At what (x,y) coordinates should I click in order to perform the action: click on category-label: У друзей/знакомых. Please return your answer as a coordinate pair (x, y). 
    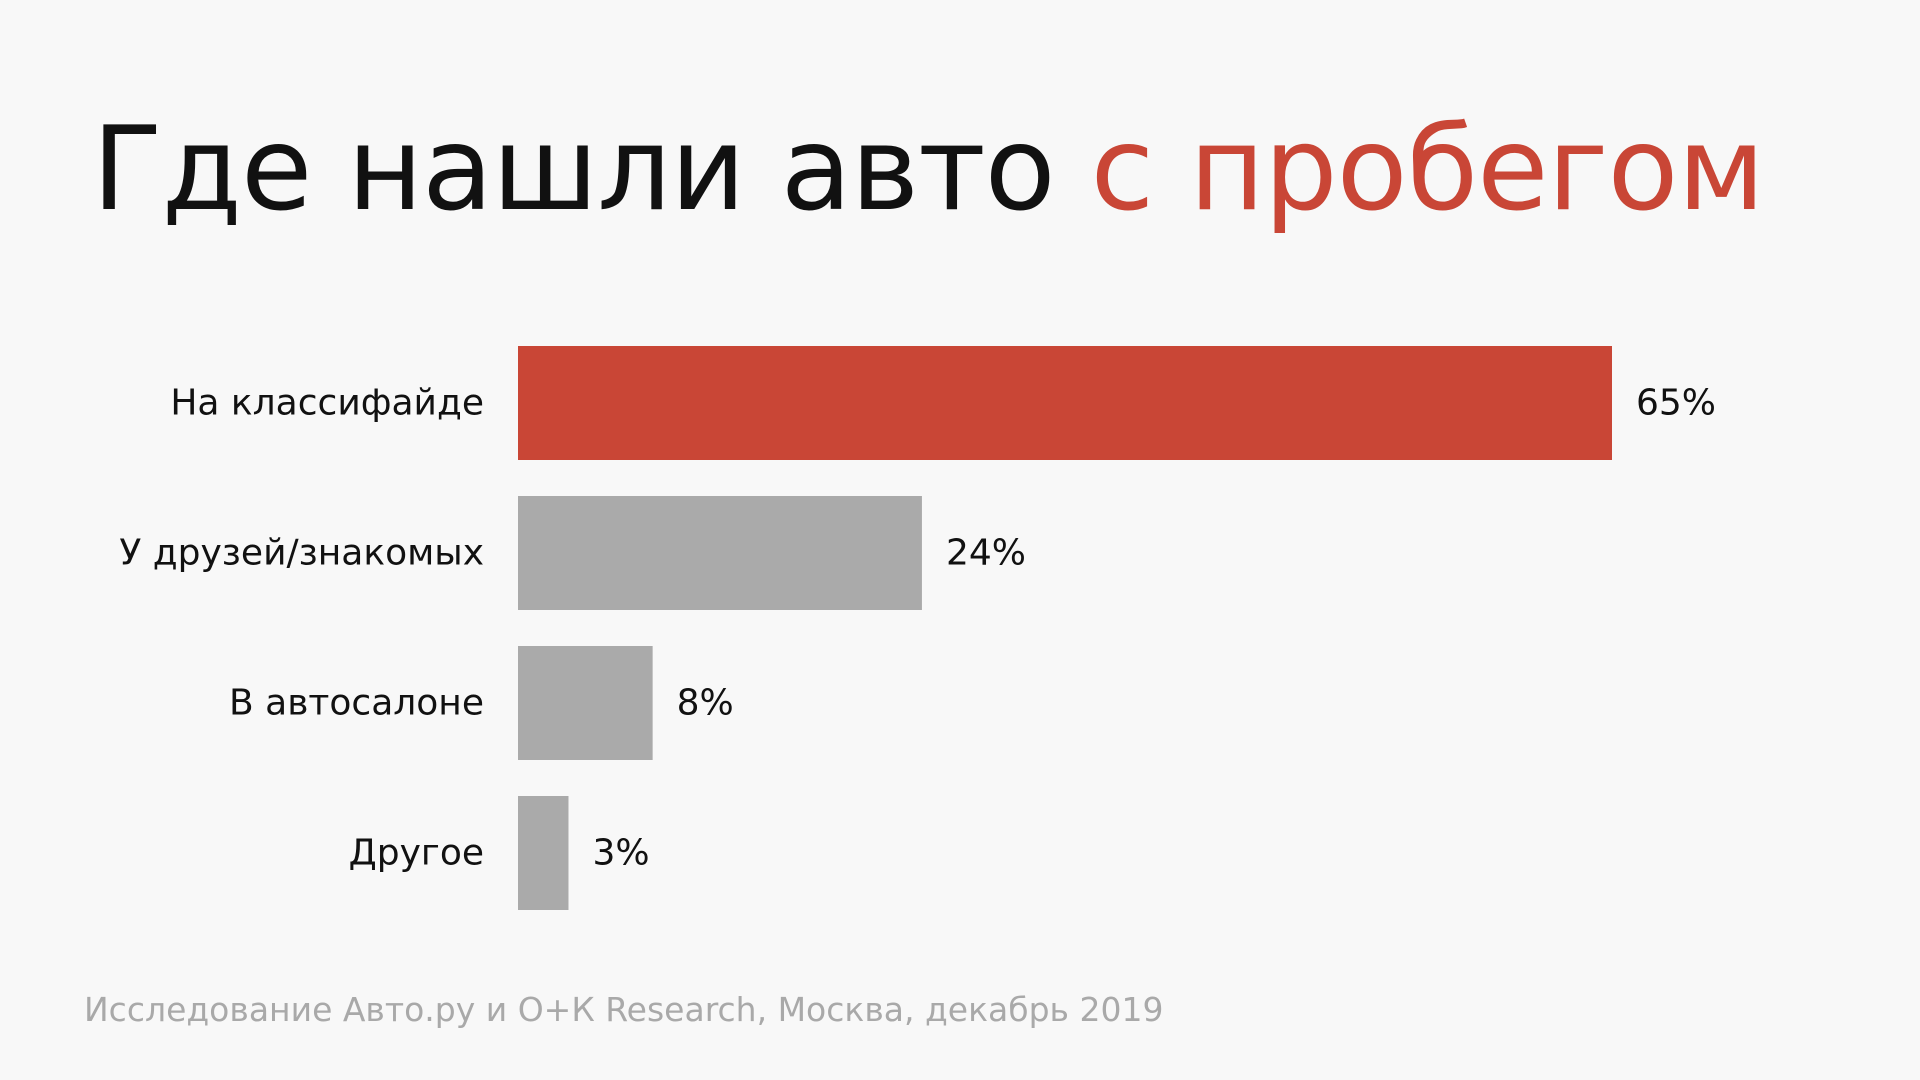
    Looking at the image, I should click on (301, 553).